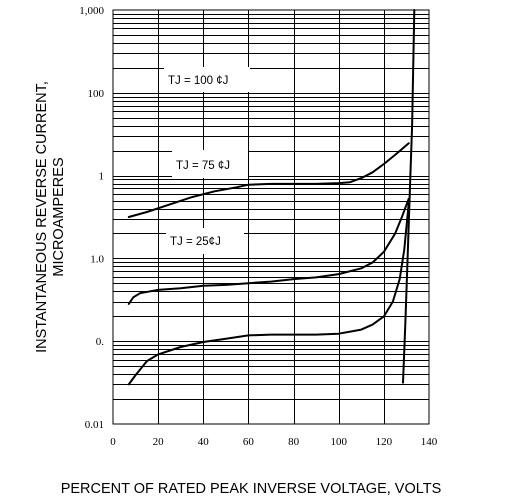 Image resolution: width=505 pixels, height=501 pixels. What do you see at coordinates (249, 442) in the screenshot?
I see `x-tick-label-3: 60` at bounding box center [249, 442].